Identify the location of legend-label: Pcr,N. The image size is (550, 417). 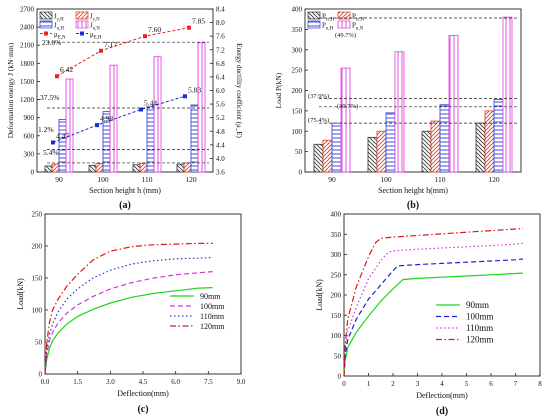
(358, 18).